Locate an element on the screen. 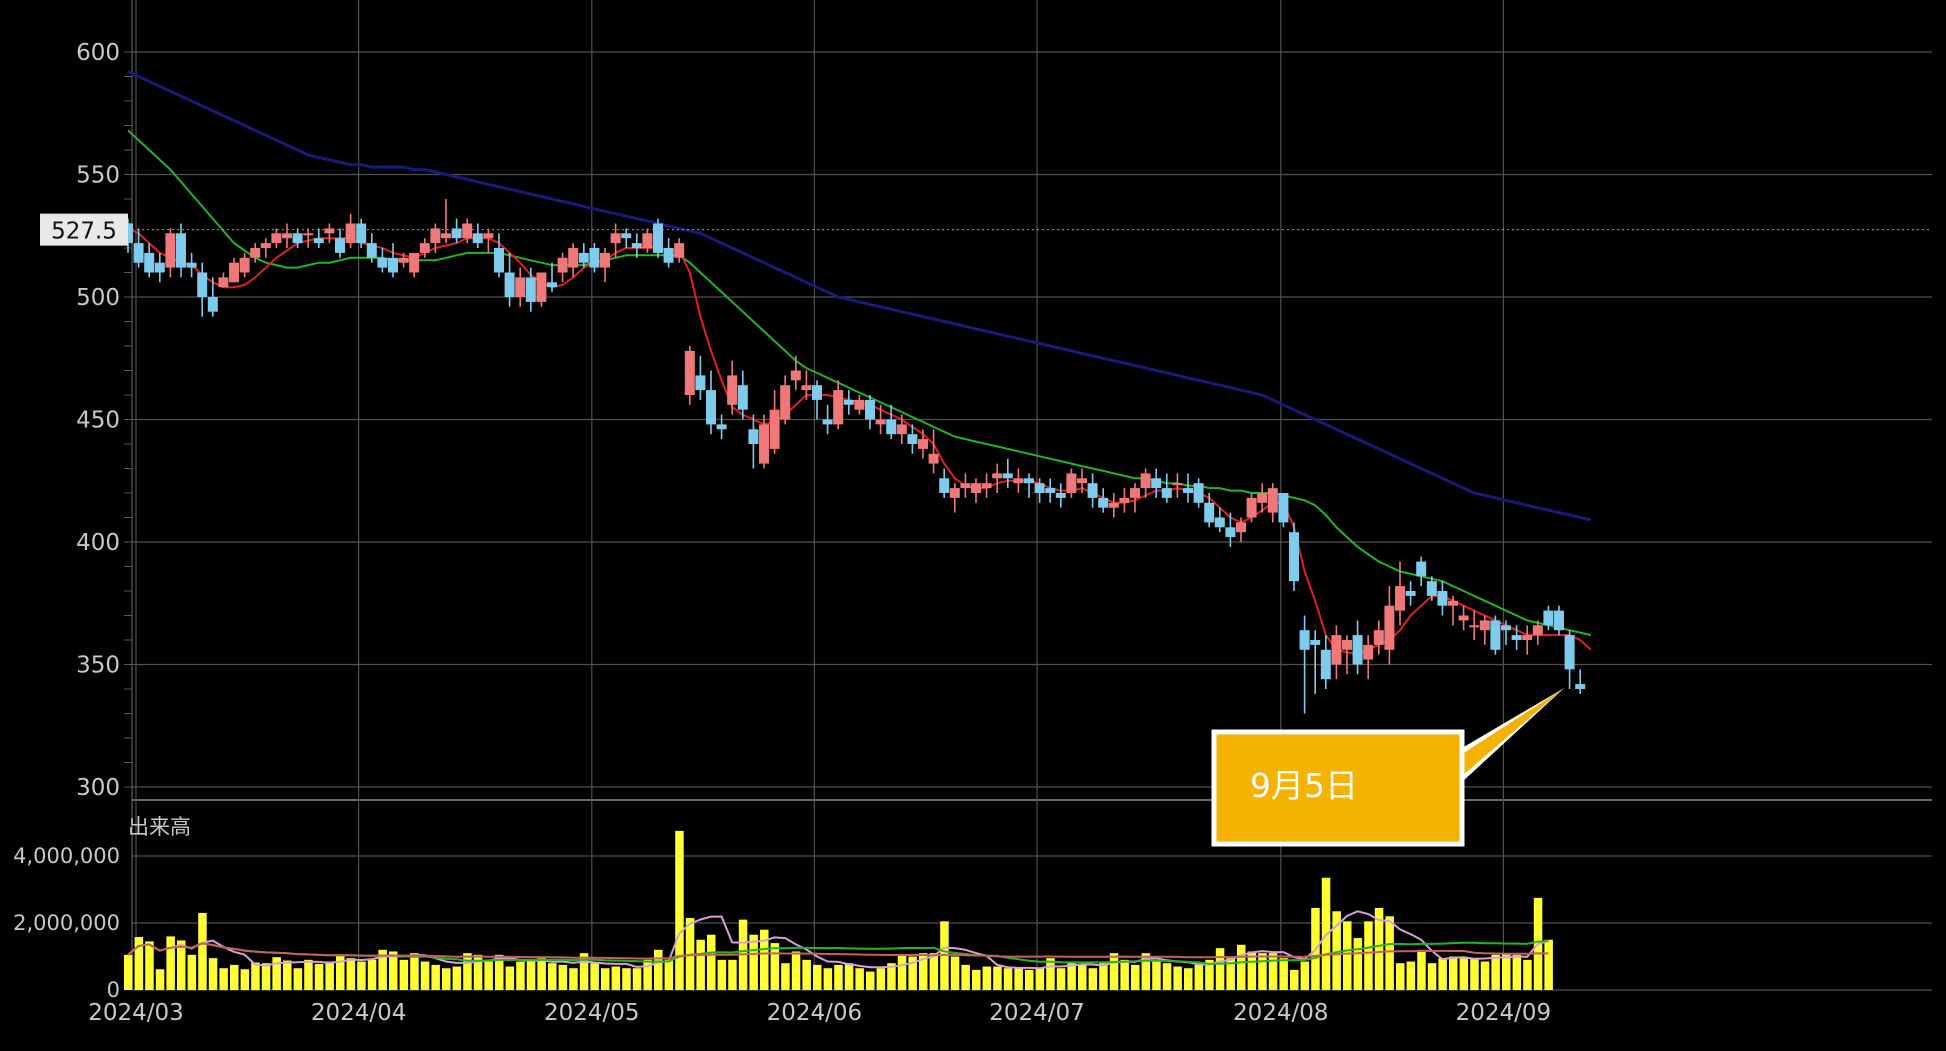  current-price-label: 527.5 is located at coordinates (84, 232).